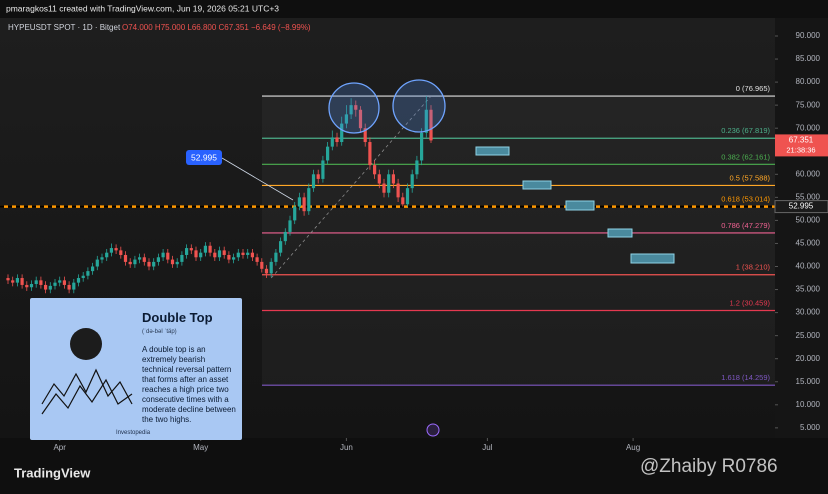 This screenshot has width=828, height=494. I want to click on projection-boxes, so click(575, 205).